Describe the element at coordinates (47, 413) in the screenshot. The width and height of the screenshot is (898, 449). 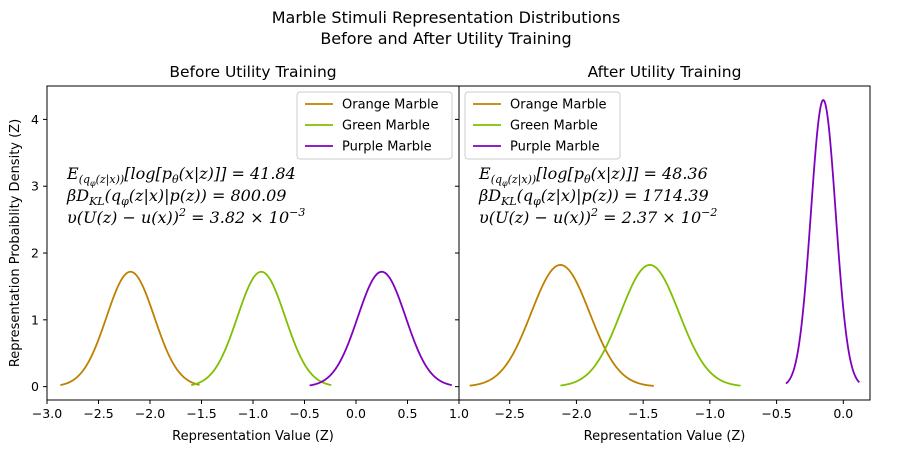
I see `x-tick-label: −3.0` at that location.